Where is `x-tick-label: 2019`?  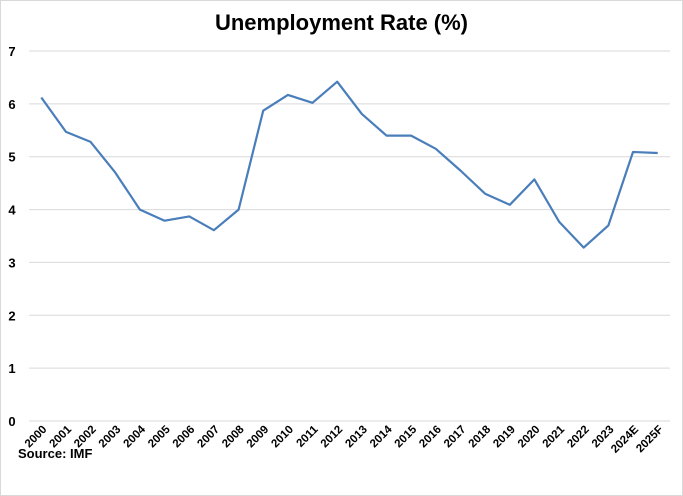 x-tick-label: 2019 is located at coordinates (504, 437).